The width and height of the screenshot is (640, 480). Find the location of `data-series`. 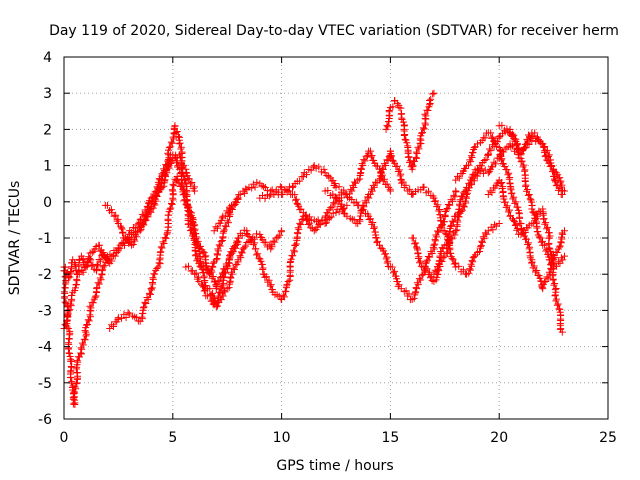

data-series is located at coordinates (266, 256).